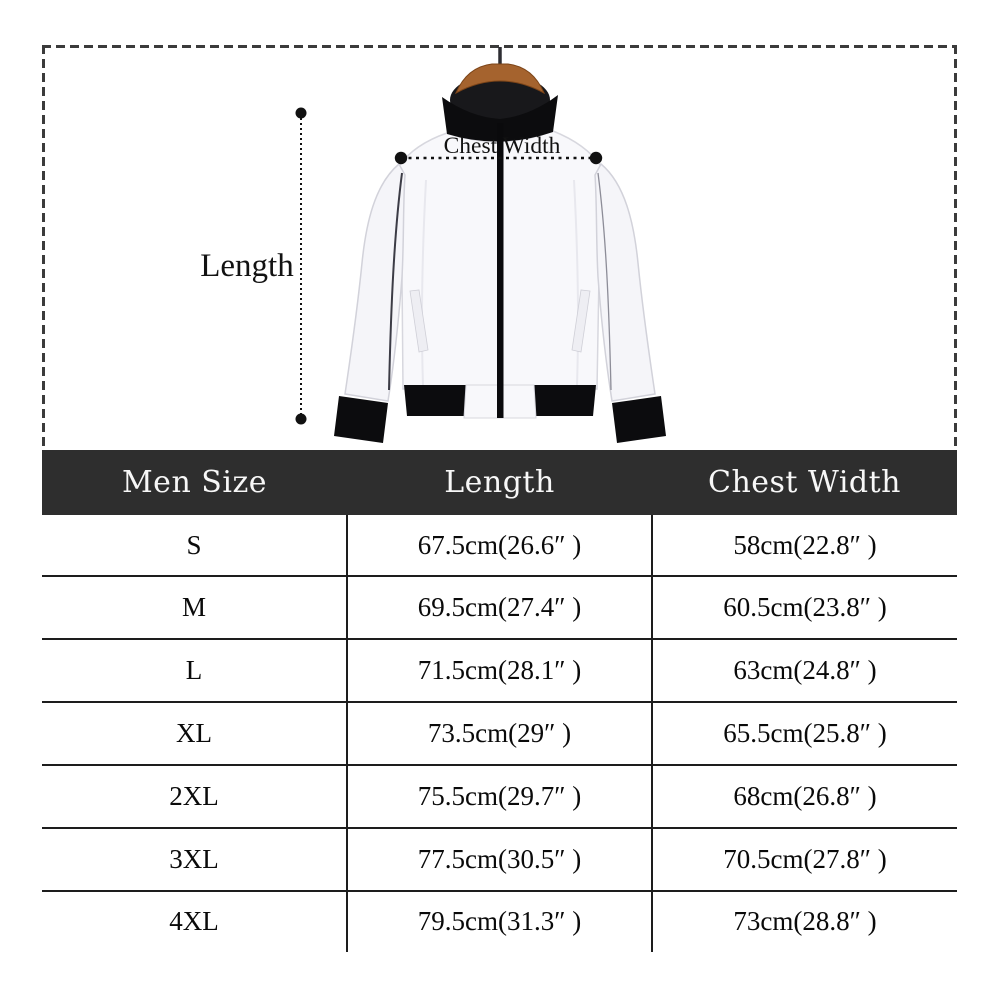 Image resolution: width=1000 pixels, height=1000 pixels. Describe the element at coordinates (604, 281) in the screenshot. I see `sleeve-piping-right` at that location.